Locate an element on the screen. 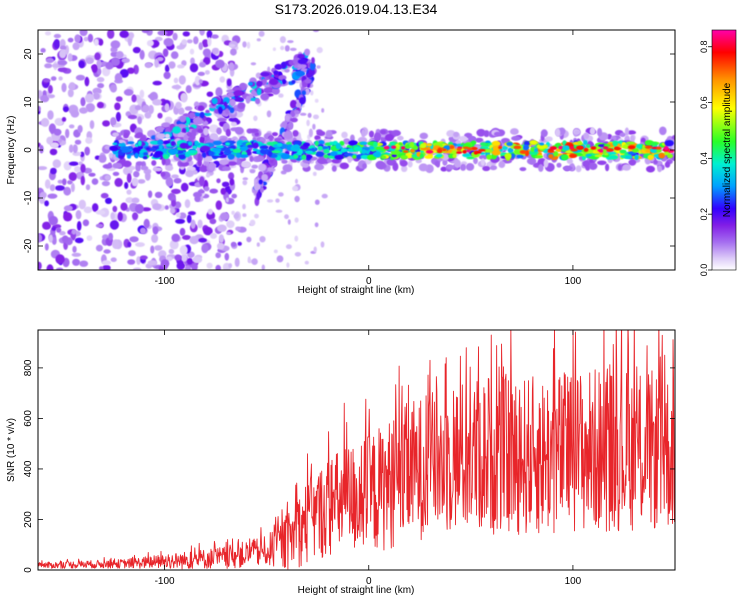  y-tick-label: 20 is located at coordinates (28, 54).